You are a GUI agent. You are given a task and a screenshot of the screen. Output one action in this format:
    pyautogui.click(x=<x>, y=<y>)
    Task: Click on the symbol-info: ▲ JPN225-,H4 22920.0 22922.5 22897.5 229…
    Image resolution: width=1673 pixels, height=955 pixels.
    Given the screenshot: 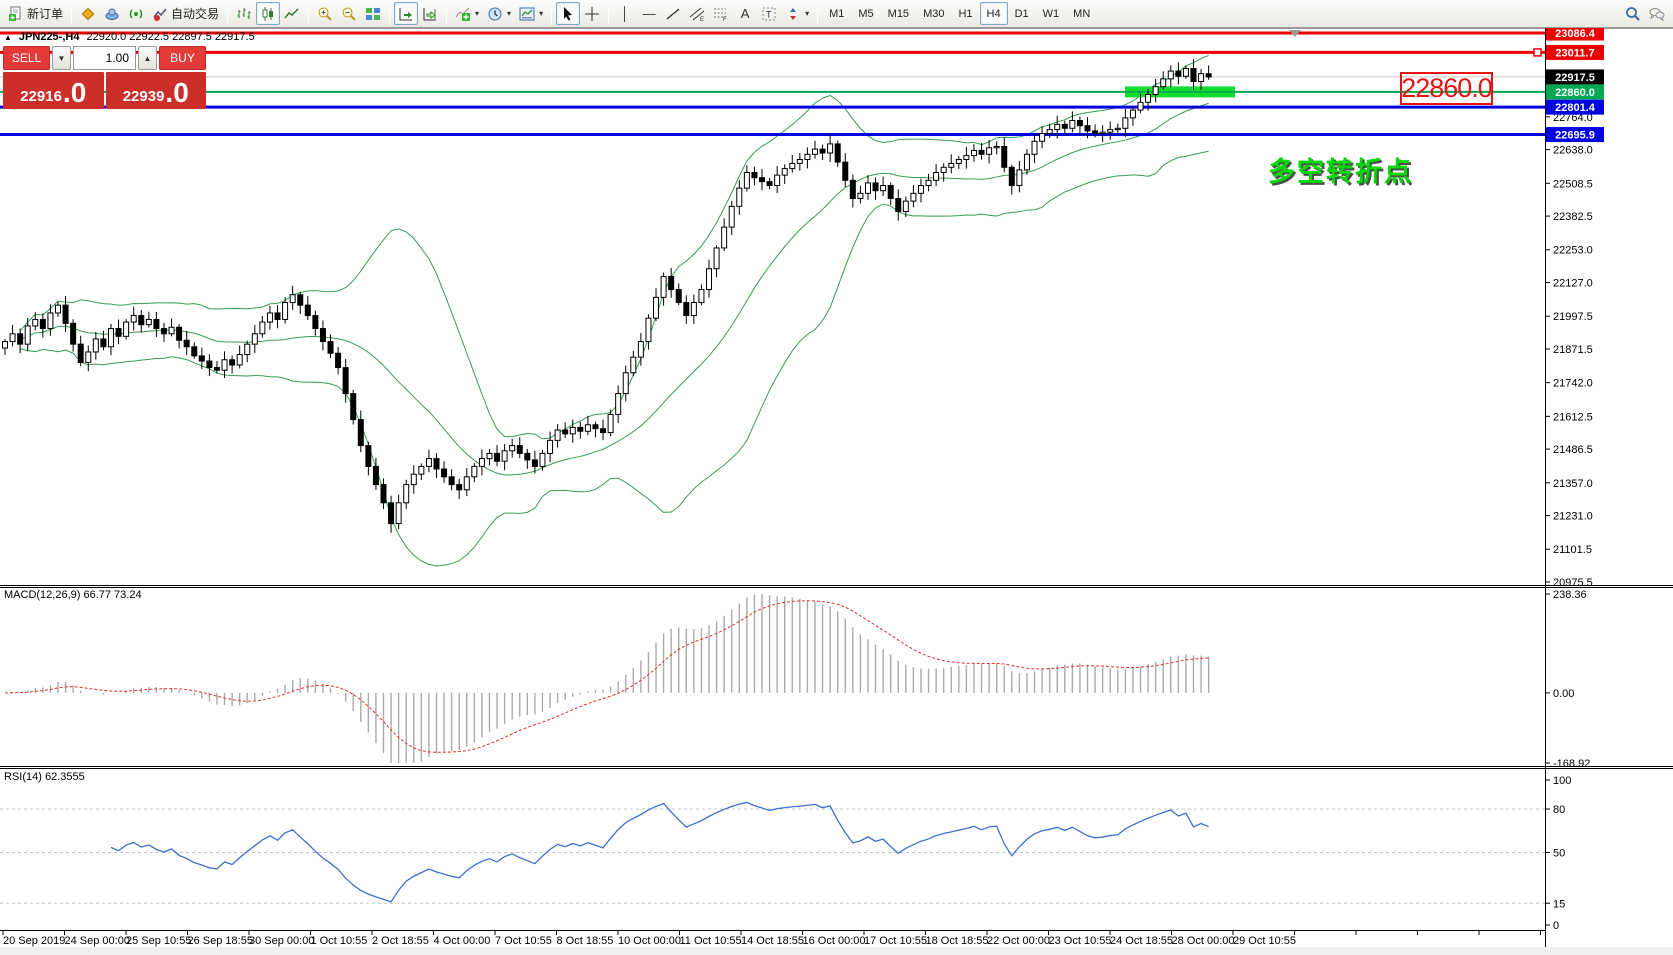 What is the action you would take?
    pyautogui.click(x=129, y=37)
    